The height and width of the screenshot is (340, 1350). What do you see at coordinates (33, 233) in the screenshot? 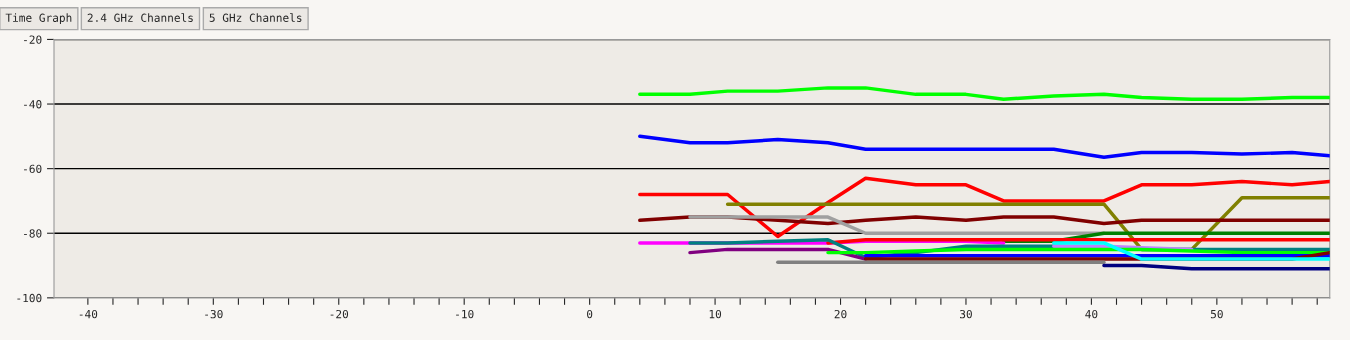
I see `y-tick-label: -80` at bounding box center [33, 233].